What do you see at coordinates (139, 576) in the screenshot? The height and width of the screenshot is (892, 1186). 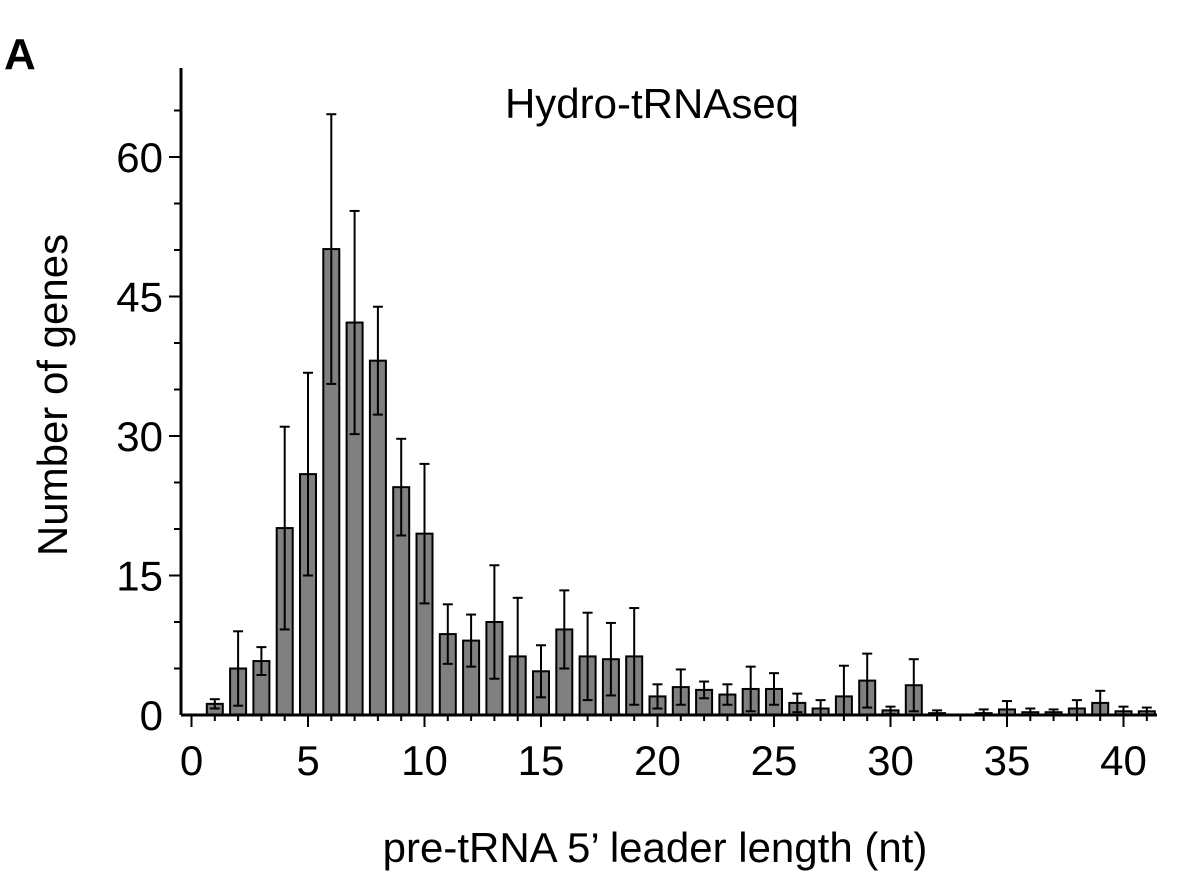 I see `y-tick-label: 15` at bounding box center [139, 576].